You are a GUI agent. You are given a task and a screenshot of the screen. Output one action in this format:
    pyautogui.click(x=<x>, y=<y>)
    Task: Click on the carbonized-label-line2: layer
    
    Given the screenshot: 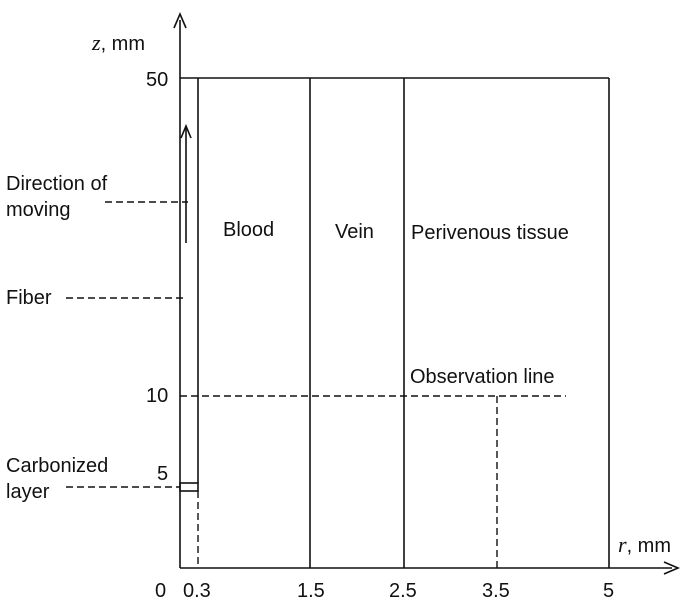 What is the action you would take?
    pyautogui.click(x=28, y=492)
    